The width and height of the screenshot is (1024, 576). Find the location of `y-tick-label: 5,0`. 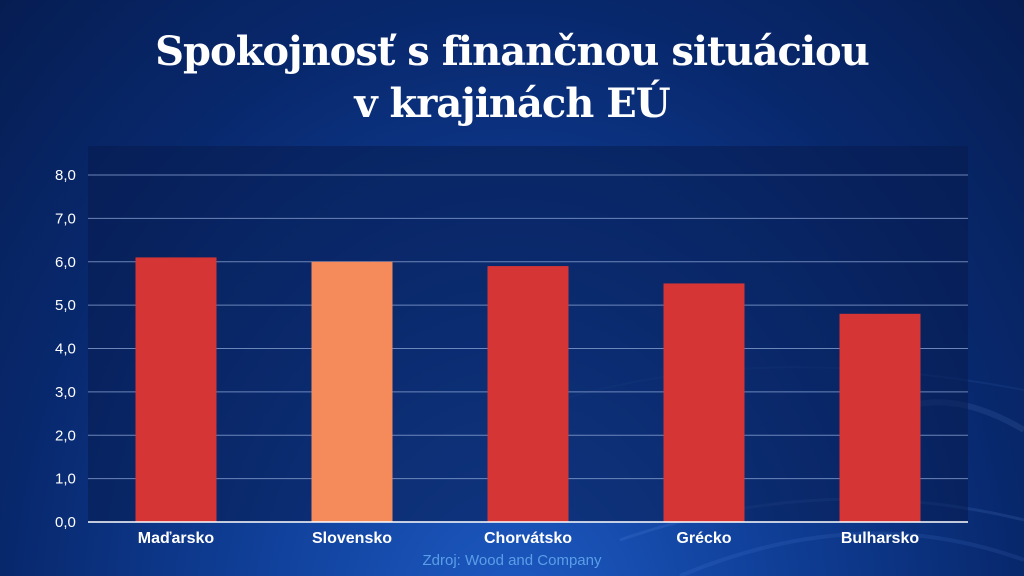

y-tick-label: 5,0 is located at coordinates (65, 305).